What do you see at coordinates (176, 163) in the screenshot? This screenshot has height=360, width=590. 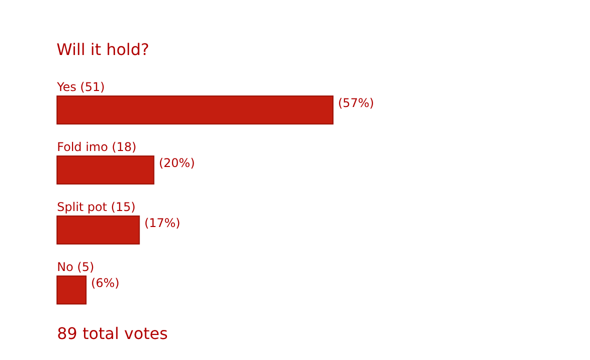 I see `data-label: (20%)` at bounding box center [176, 163].